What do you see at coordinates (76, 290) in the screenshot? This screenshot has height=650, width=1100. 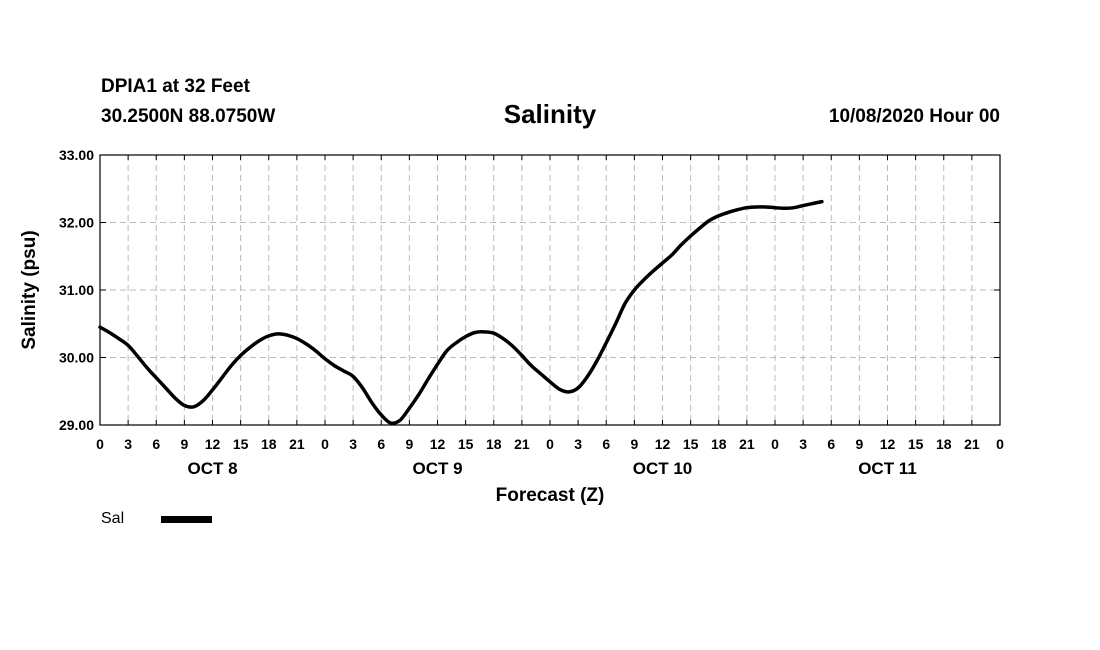 I see `y-tick-label: 31.00` at bounding box center [76, 290].